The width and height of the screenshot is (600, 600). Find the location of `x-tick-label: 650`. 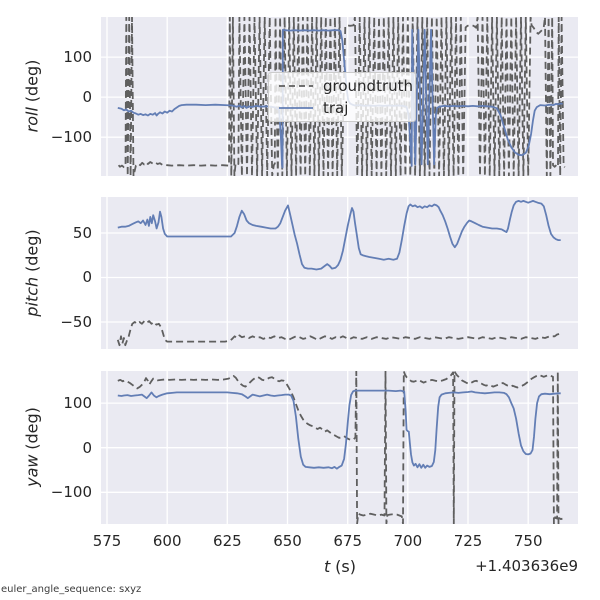

x-tick-label: 650 is located at coordinates (287, 541).